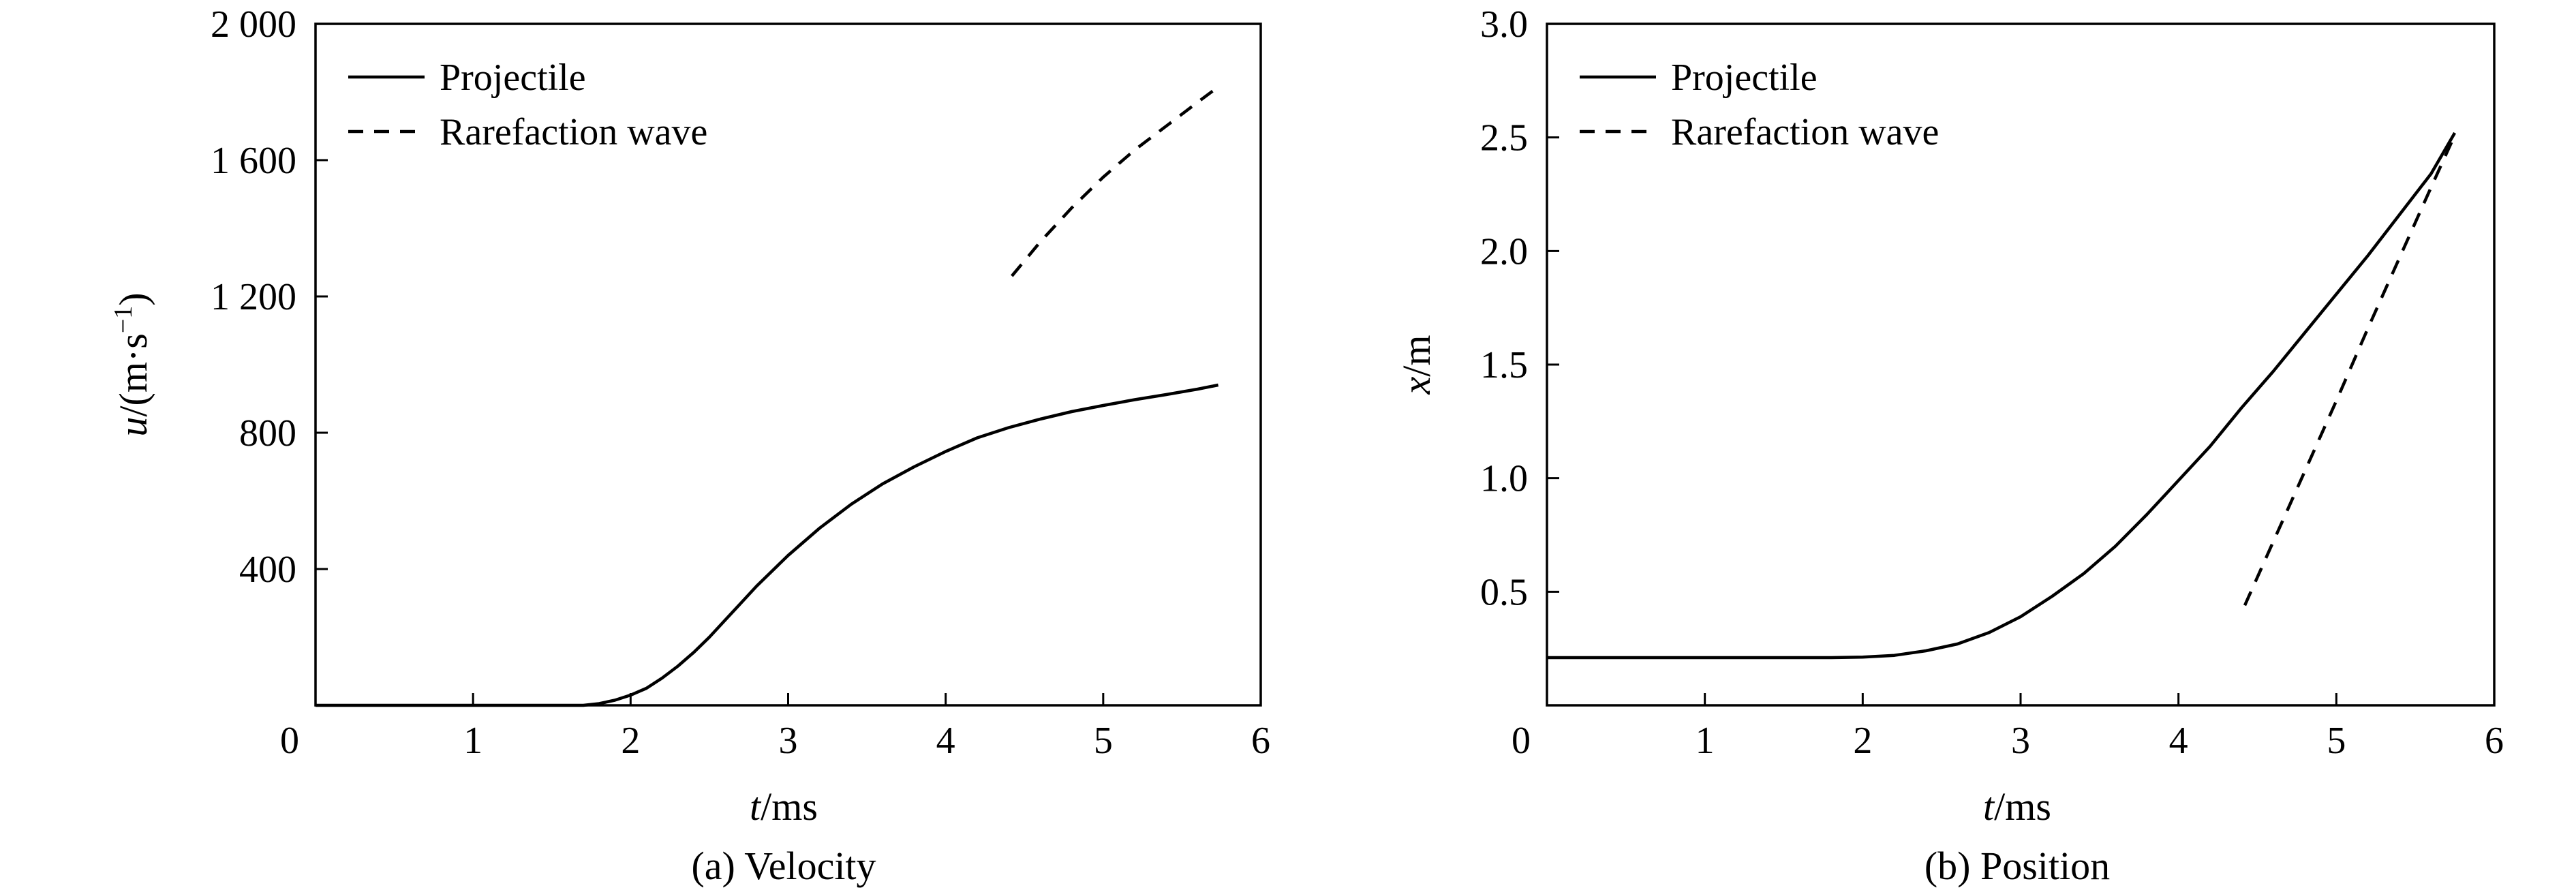 The height and width of the screenshot is (890, 2576). Describe the element at coordinates (1504, 138) in the screenshot. I see `y-tick-label: 2.5` at that location.